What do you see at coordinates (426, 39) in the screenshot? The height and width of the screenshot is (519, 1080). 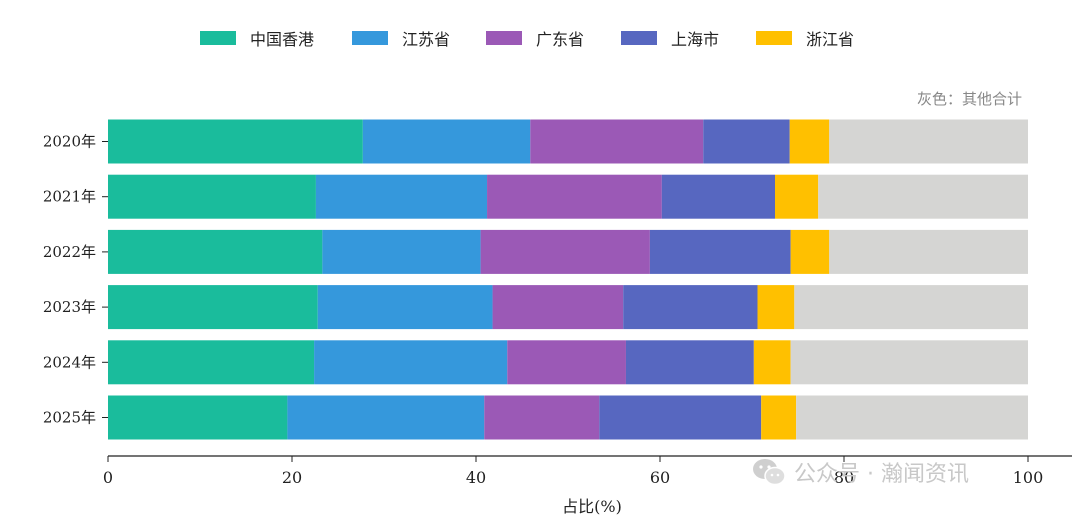 I see `legend-label-1: 江苏省` at bounding box center [426, 39].